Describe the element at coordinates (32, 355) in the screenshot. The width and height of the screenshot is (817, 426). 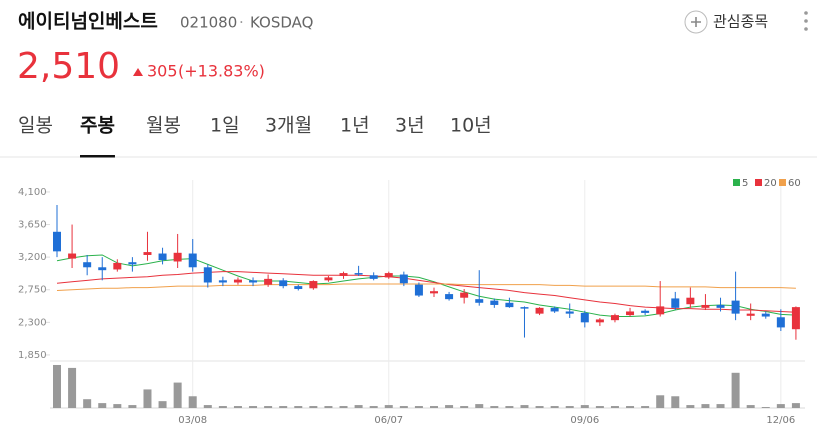
I see `y-tick-label: 1,850` at that location.